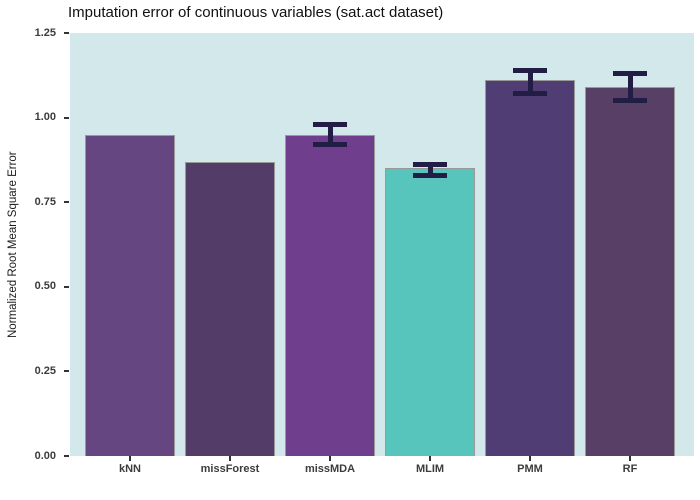  I want to click on y-axis-title: Normalized Root Mean Square Error, so click(13, 244).